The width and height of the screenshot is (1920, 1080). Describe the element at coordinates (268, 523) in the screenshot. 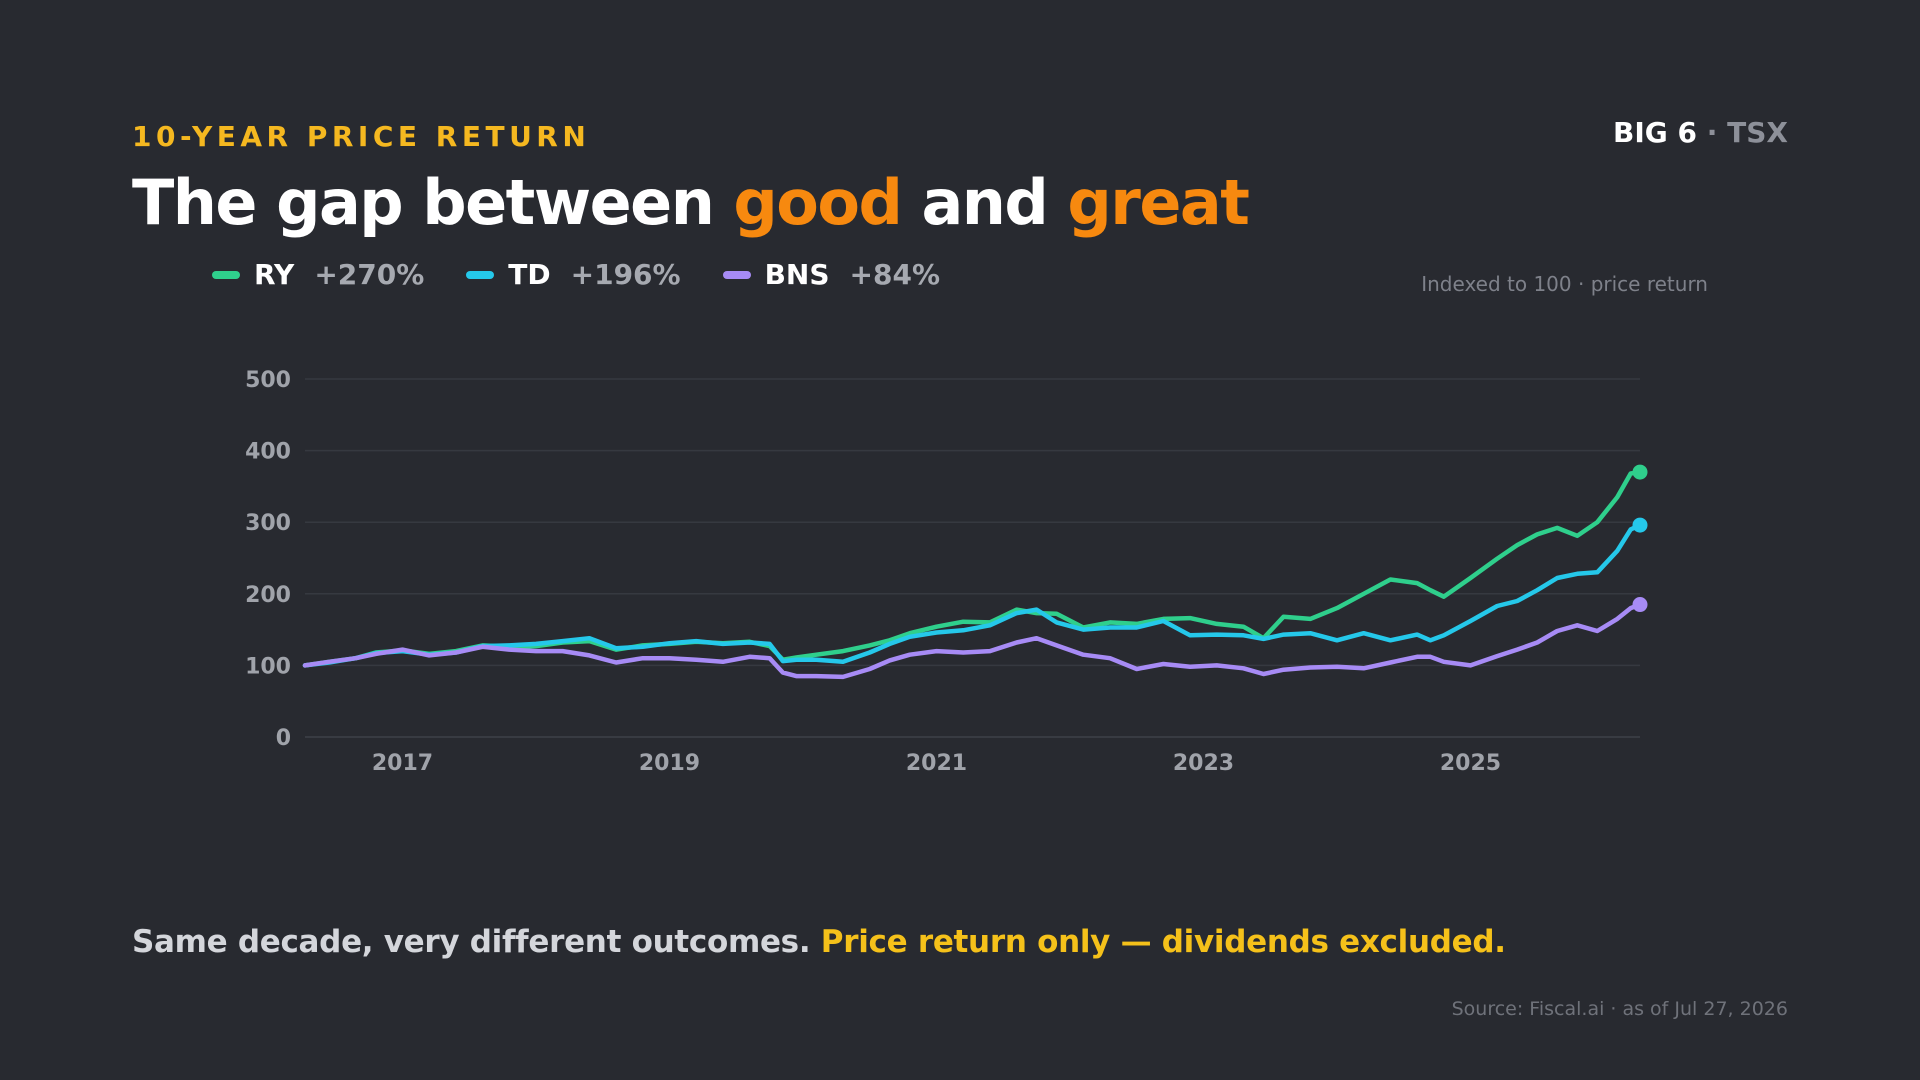

I see `y-tick-label: 300` at that location.